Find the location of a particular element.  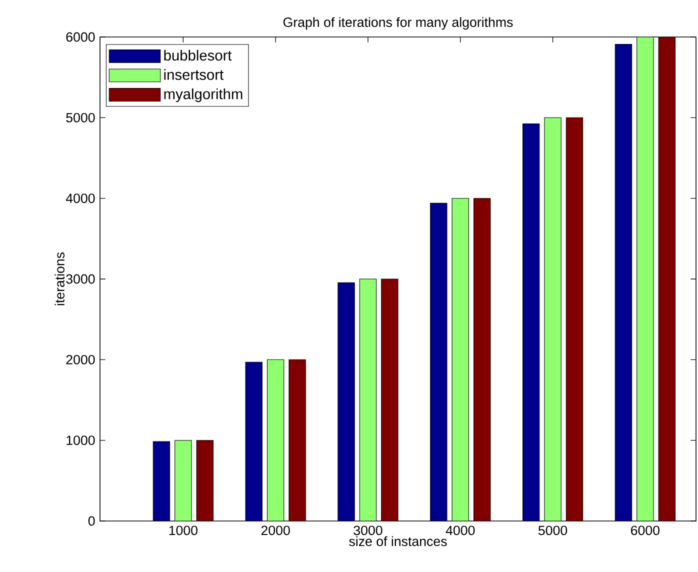

x-tick-label: 5000 is located at coordinates (553, 531).